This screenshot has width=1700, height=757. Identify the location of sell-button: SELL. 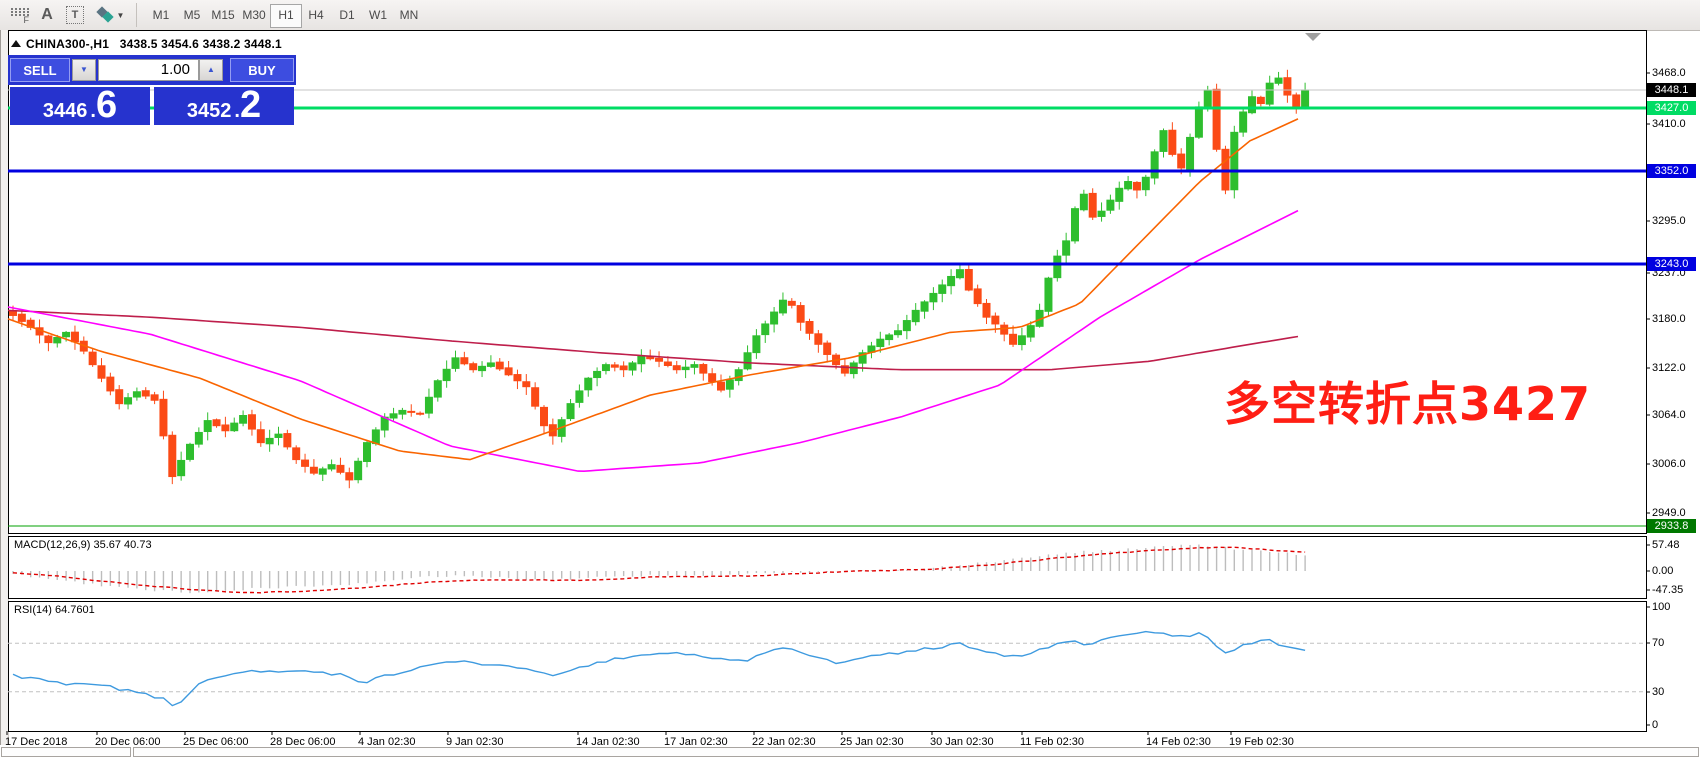
(40, 70).